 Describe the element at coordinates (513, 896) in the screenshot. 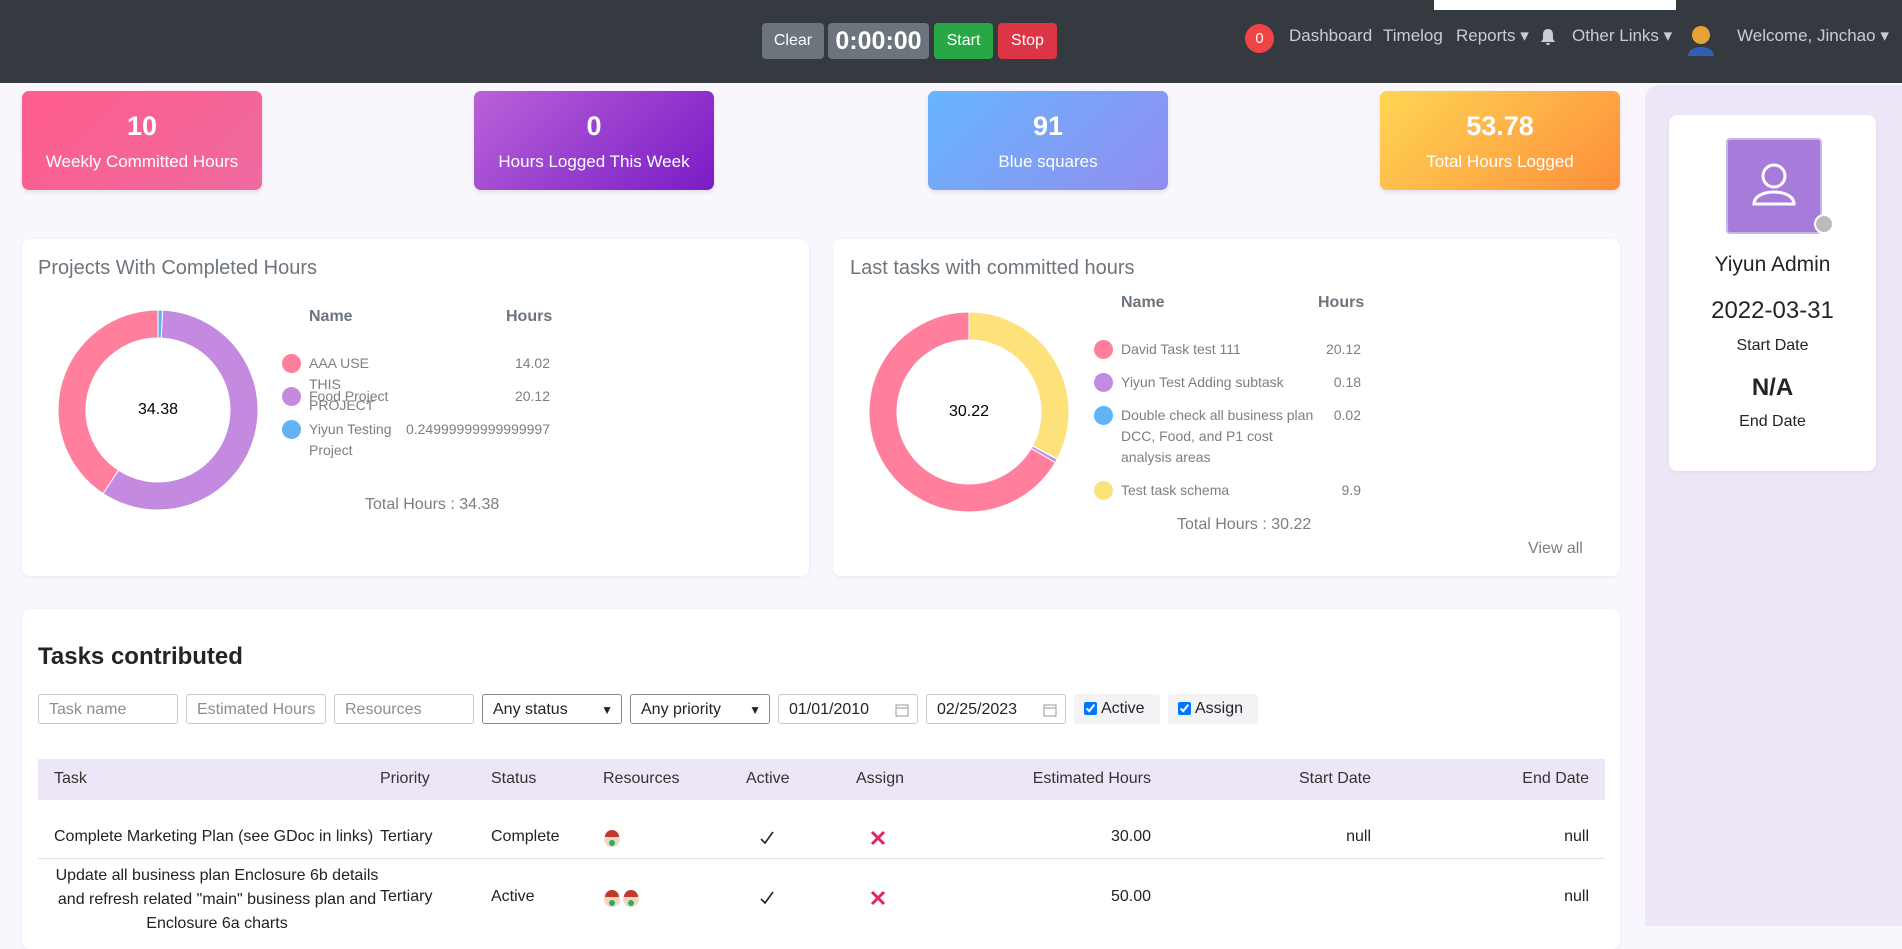

I see `status-cell: Active` at that location.